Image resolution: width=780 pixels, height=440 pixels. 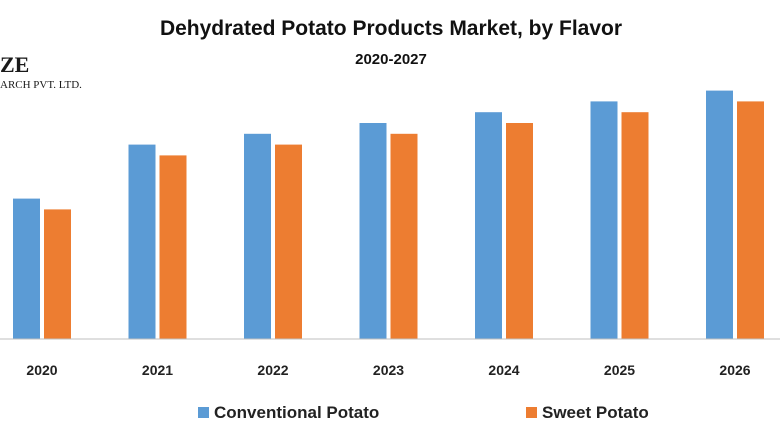 What do you see at coordinates (41, 370) in the screenshot?
I see `x-tick-label: 2020` at bounding box center [41, 370].